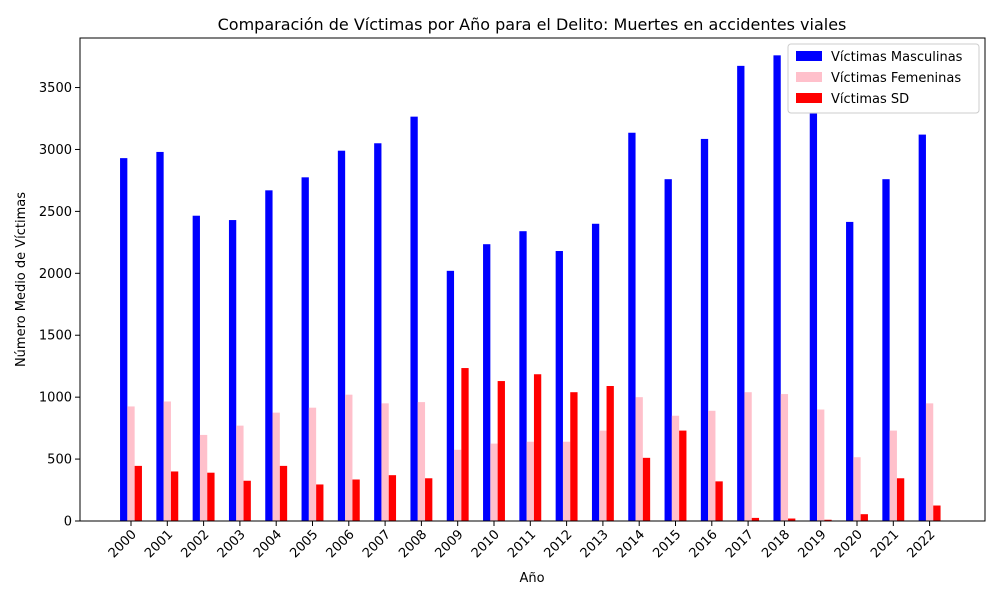 The width and height of the screenshot is (1000, 600). I want to click on x-tick-label: 2008, so click(413, 544).